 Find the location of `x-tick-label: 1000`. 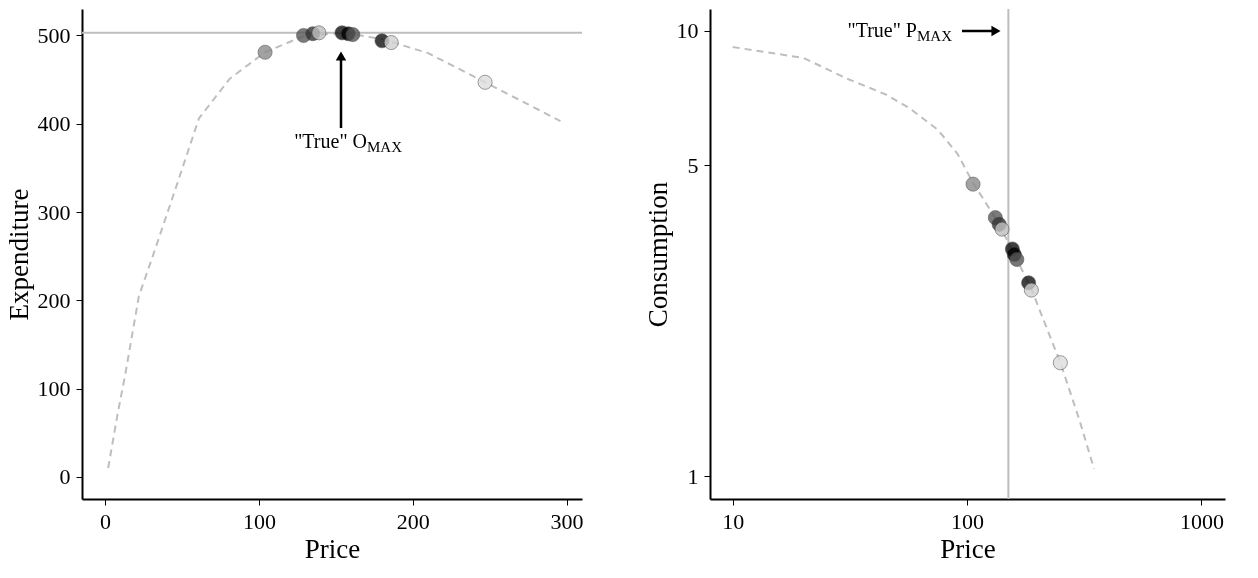

x-tick-label: 1000 is located at coordinates (1201, 521).